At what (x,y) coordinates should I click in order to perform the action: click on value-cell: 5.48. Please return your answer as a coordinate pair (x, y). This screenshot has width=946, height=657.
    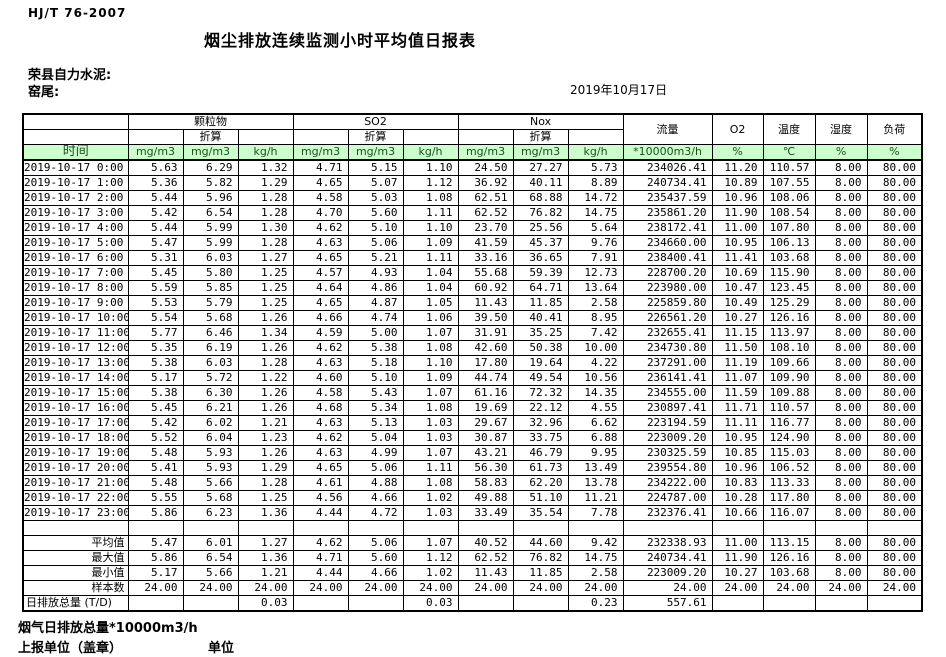
    Looking at the image, I should click on (155, 453).